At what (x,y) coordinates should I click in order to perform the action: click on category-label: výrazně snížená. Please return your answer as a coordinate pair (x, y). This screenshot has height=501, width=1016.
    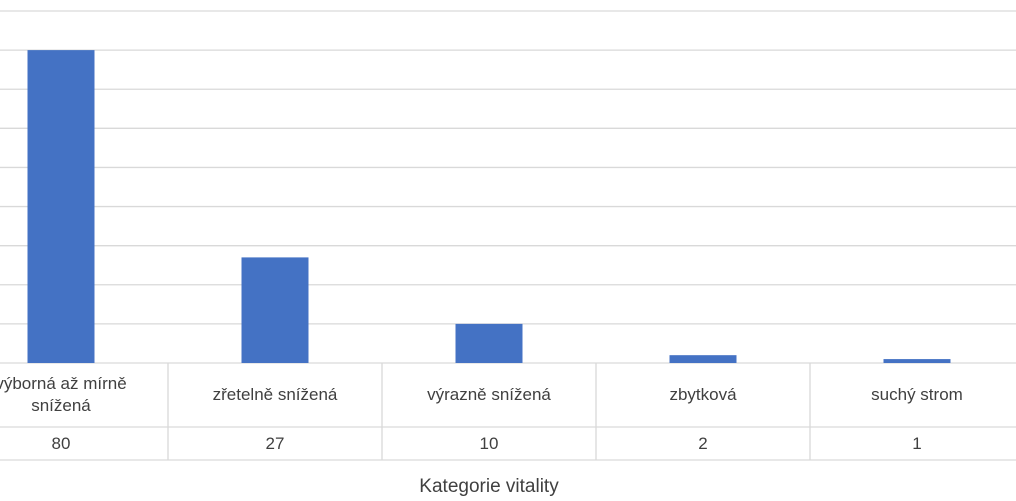
    Looking at the image, I should click on (489, 394).